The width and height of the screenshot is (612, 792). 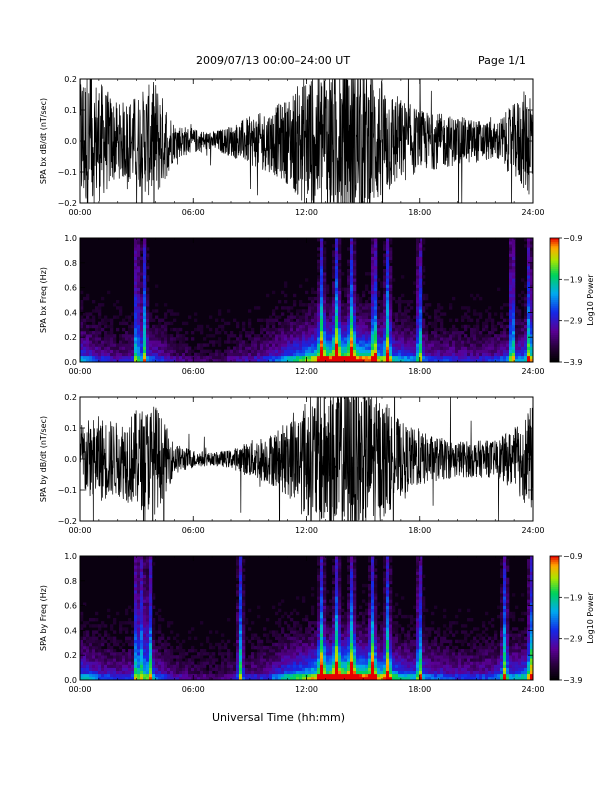 What do you see at coordinates (554, 301) in the screenshot?
I see `colorbar-swatch` at bounding box center [554, 301].